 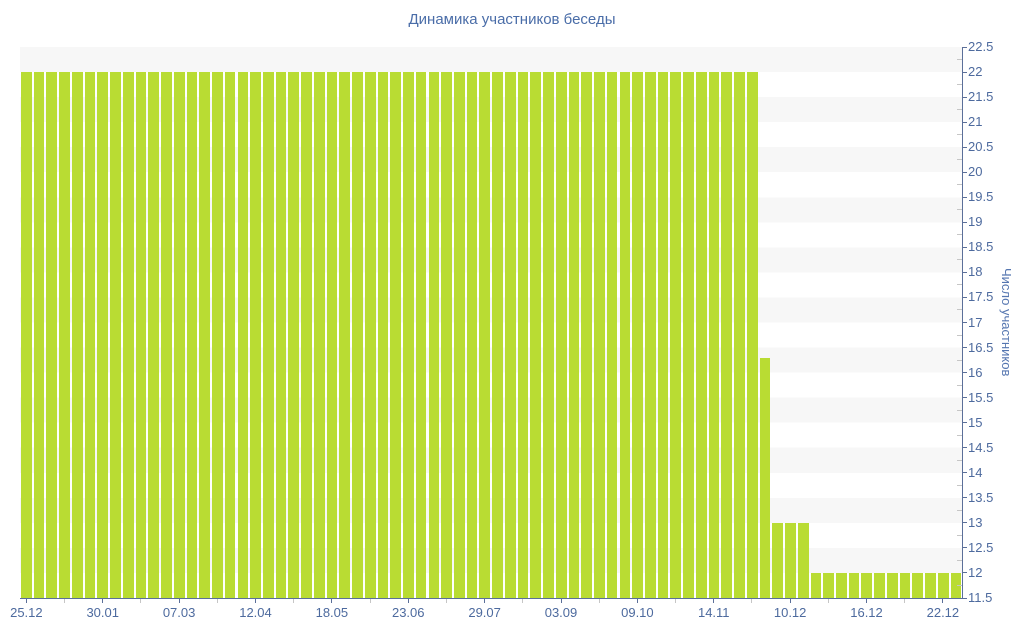 I want to click on x-tick-label: 16.12, so click(x=866, y=612).